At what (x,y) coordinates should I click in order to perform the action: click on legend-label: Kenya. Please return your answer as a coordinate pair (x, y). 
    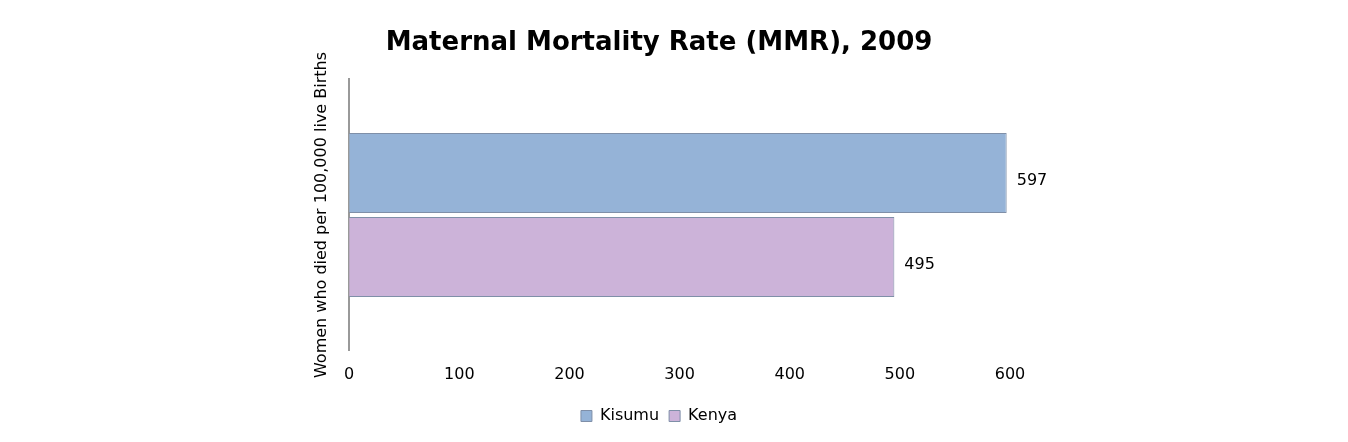
    Looking at the image, I should click on (713, 415).